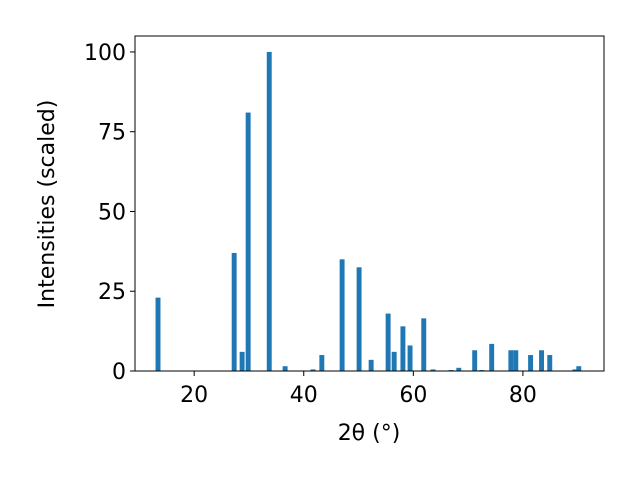 The image size is (640, 480). What do you see at coordinates (413, 395) in the screenshot?
I see `x-tick-label: 60` at bounding box center [413, 395].